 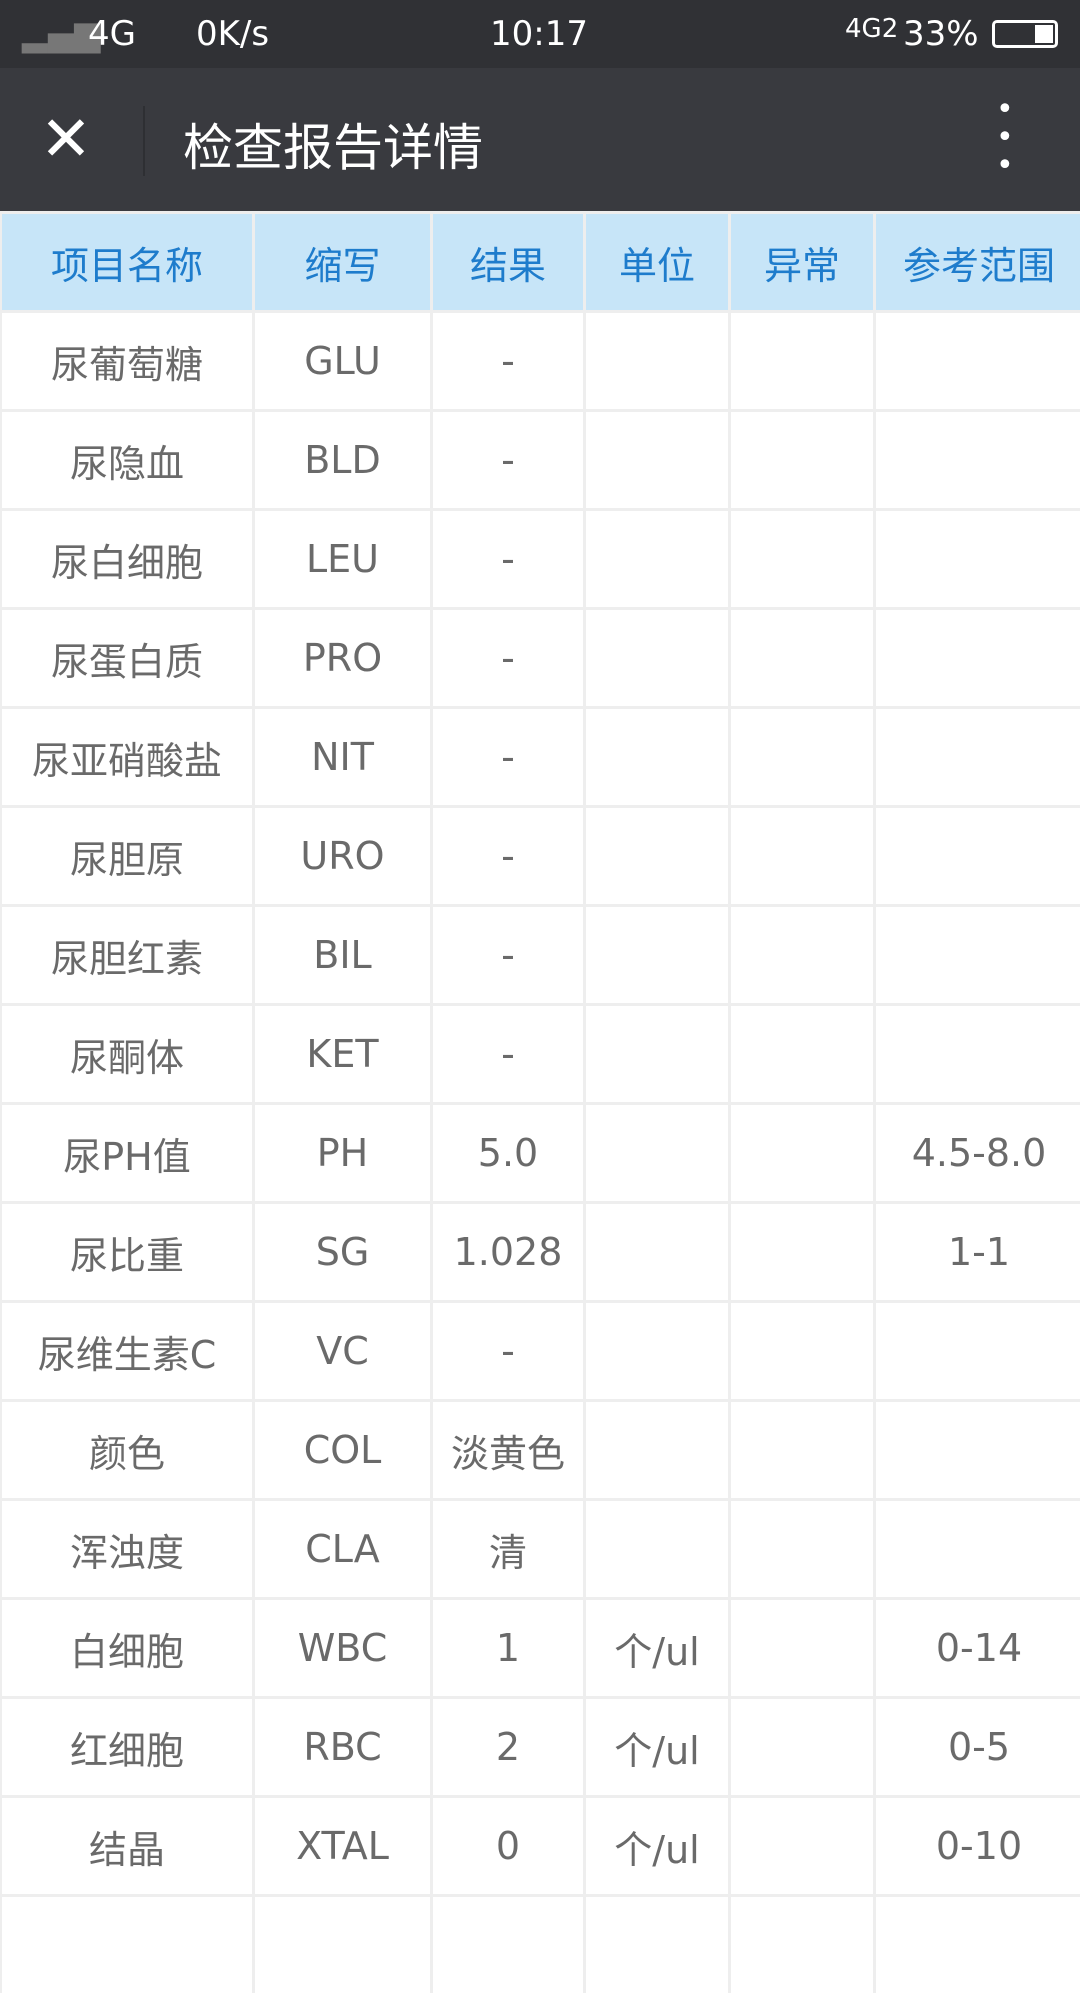 I want to click on table-cell-reference-range: 1-1, so click(x=978, y=1252).